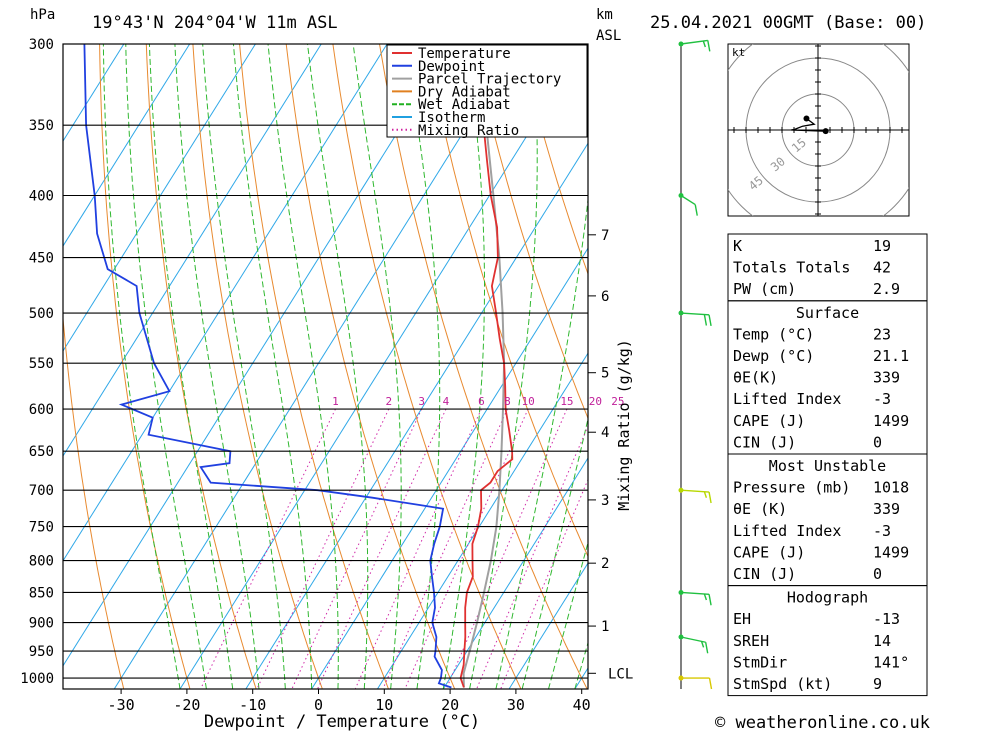 Image resolution: width=1000 pixels, height=733 pixels. I want to click on stat-label: Temp (°C), so click(773, 334).